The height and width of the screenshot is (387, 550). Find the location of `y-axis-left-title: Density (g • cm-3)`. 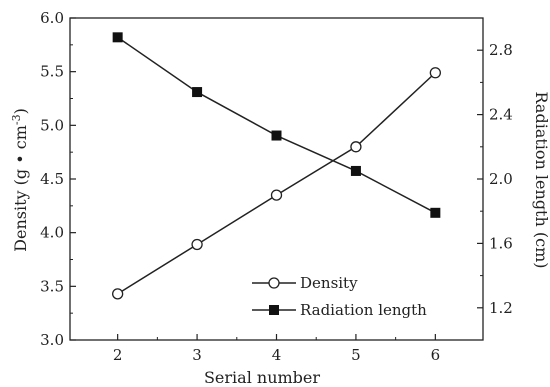

y-axis-left-title: Density (g • cm-3) is located at coordinates (20, 180).